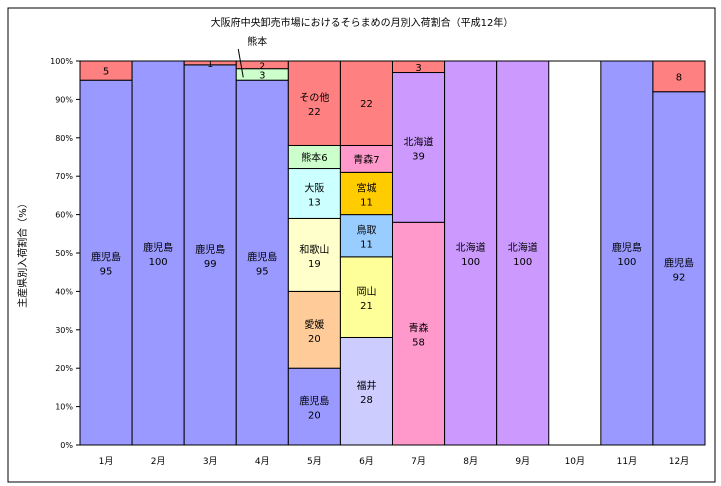  Describe the element at coordinates (240, 63) in the screenshot. I see `annotation-leader-line` at that location.